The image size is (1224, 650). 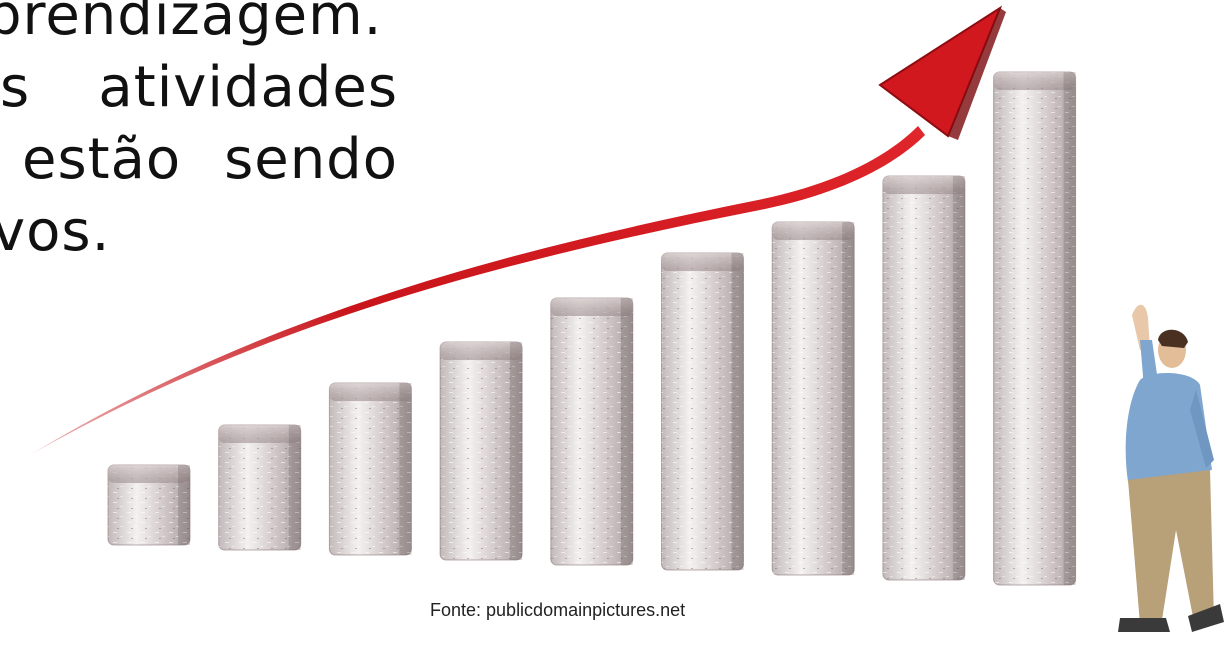 What do you see at coordinates (210, 160) in the screenshot?
I see `text-line-3: estão sendo` at bounding box center [210, 160].